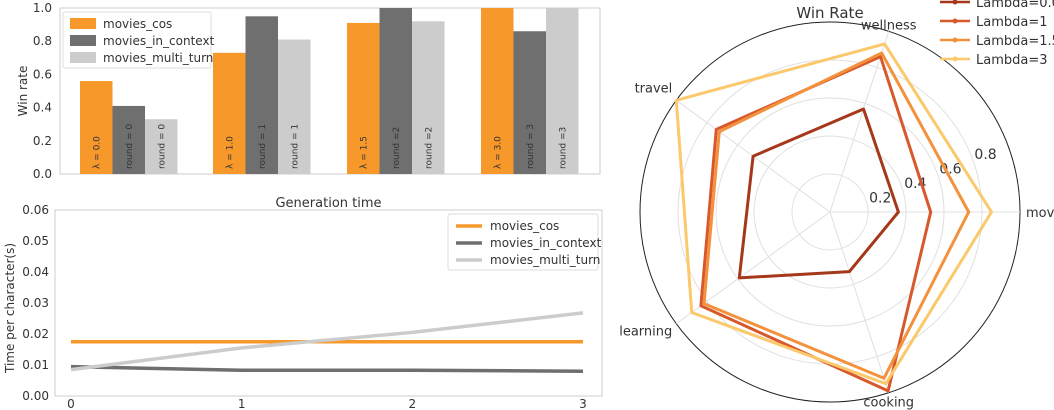  What do you see at coordinates (230, 152) in the screenshot?
I see `bar-label: λ = 1.0` at bounding box center [230, 152].